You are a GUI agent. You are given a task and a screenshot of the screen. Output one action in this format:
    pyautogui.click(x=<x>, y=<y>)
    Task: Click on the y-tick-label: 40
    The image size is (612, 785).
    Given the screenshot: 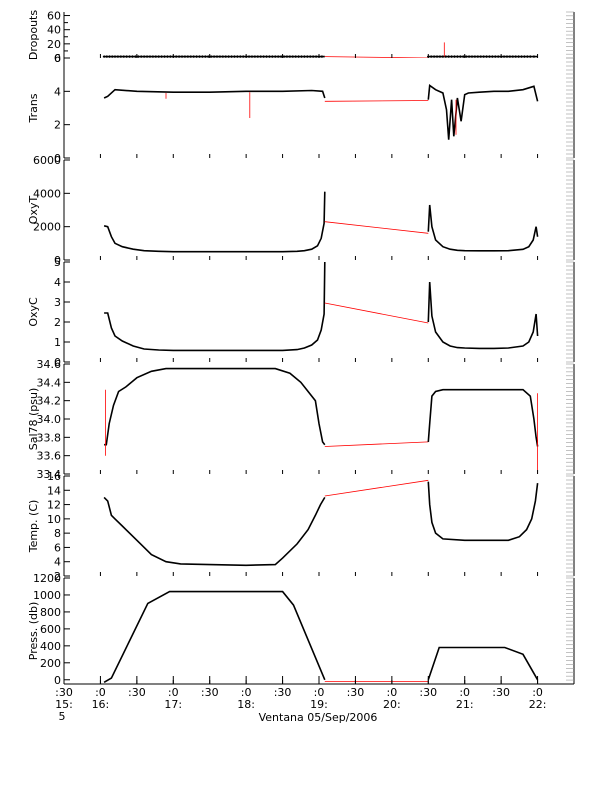 What is the action you would take?
    pyautogui.click(x=54, y=30)
    